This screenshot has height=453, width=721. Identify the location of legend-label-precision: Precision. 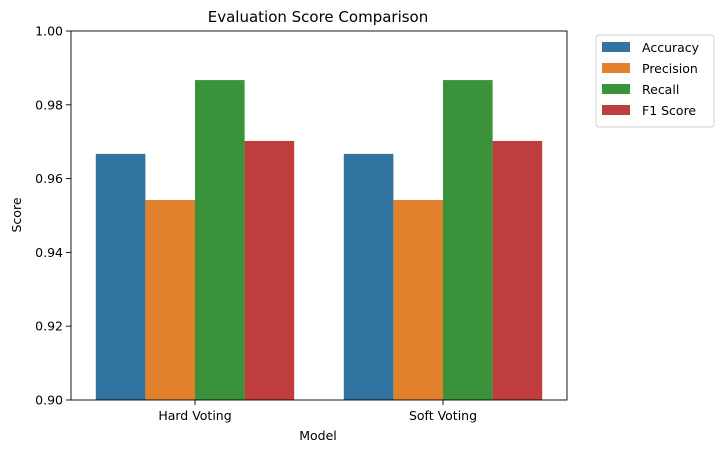
(670, 68).